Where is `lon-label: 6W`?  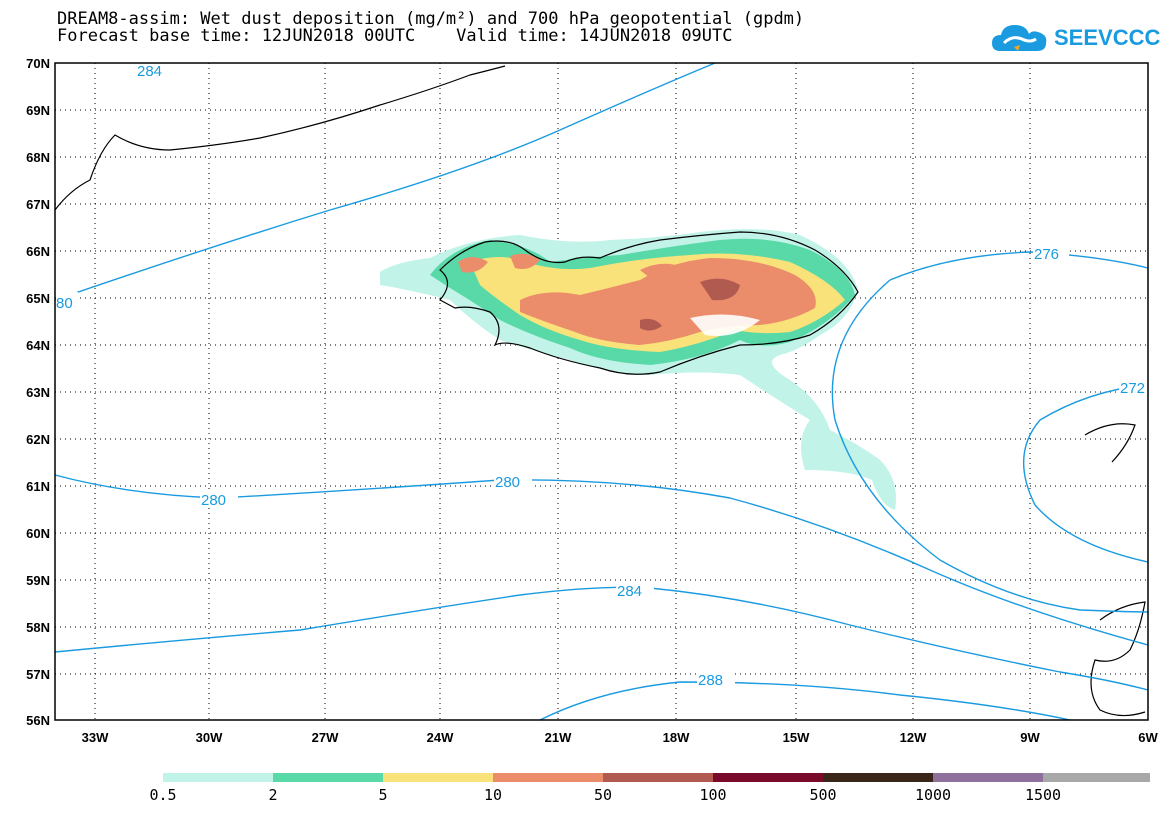
lon-label: 6W is located at coordinates (1148, 737).